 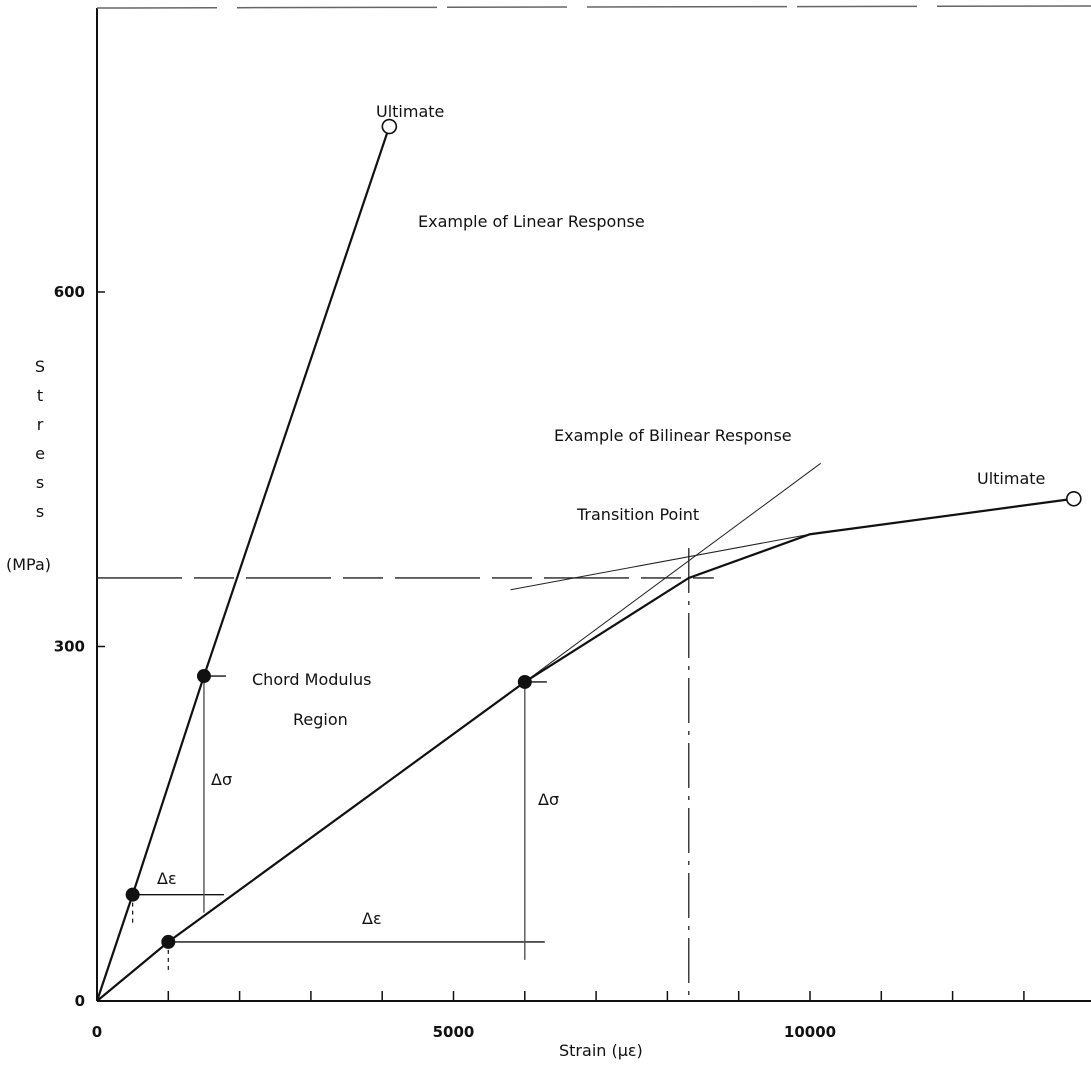 I want to click on y-axis-label-letter: e, so click(x=40, y=453).